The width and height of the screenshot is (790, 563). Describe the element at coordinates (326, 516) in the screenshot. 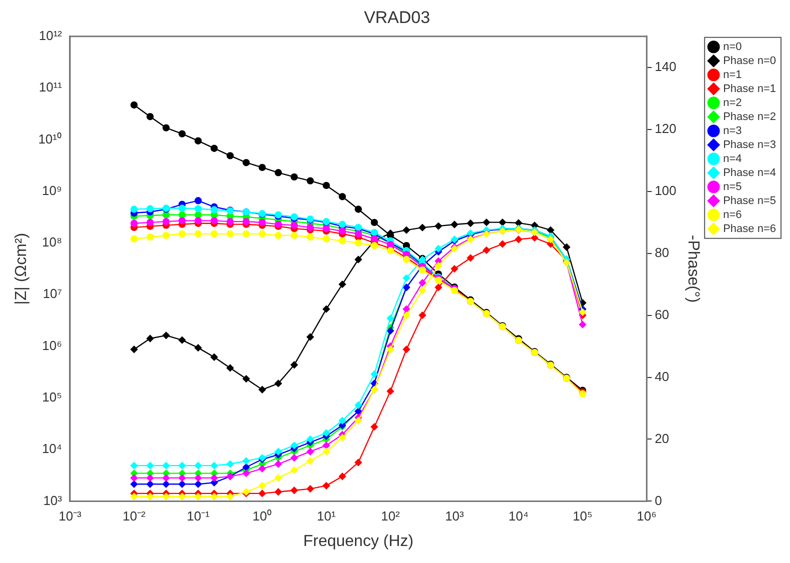

I see `x-tick-label: 10¹` at that location.